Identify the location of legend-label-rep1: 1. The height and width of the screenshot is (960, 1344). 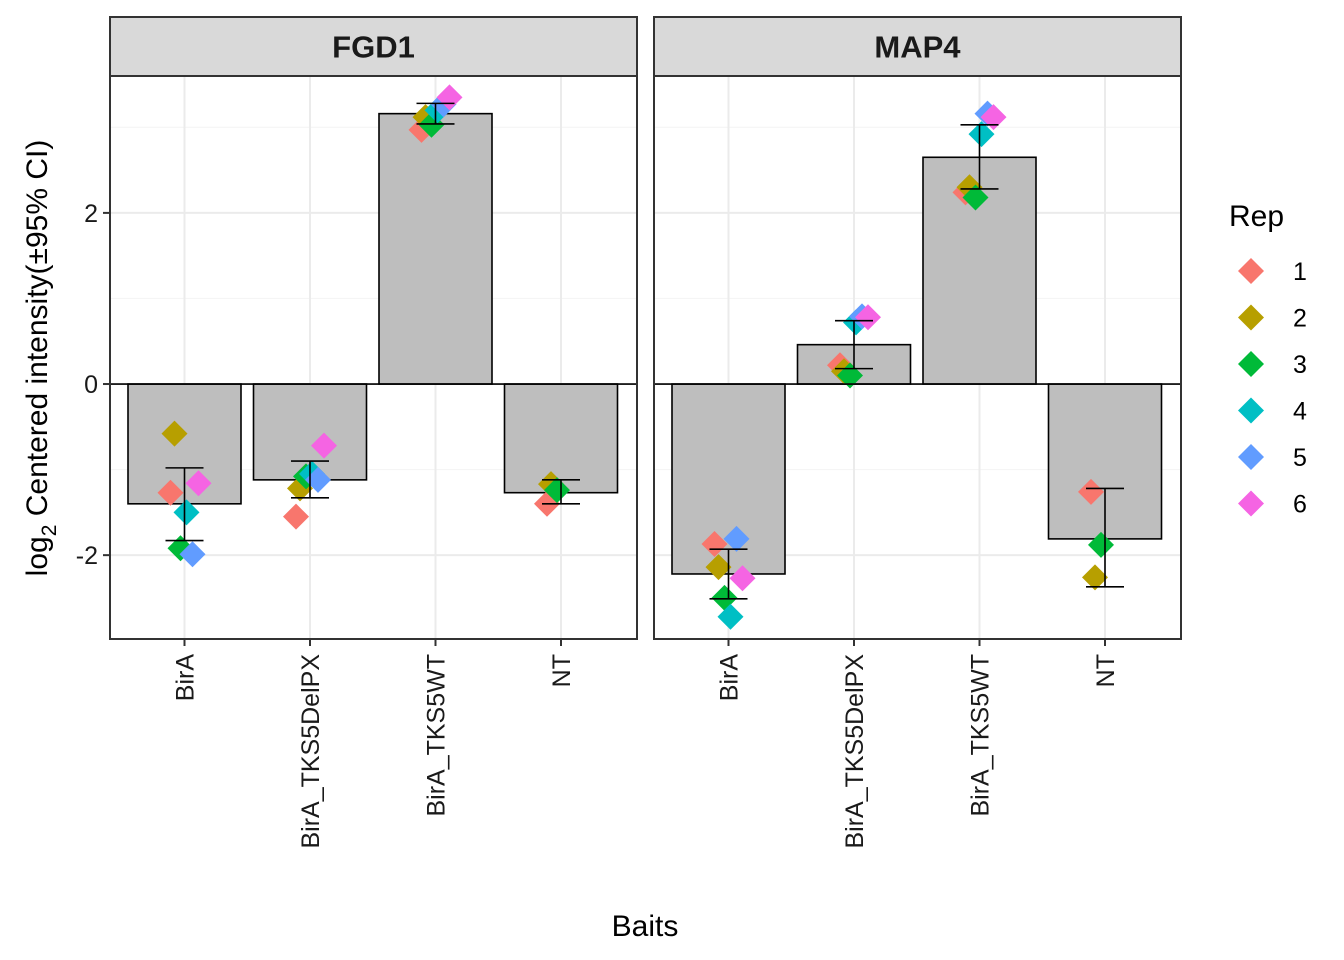
(1300, 272).